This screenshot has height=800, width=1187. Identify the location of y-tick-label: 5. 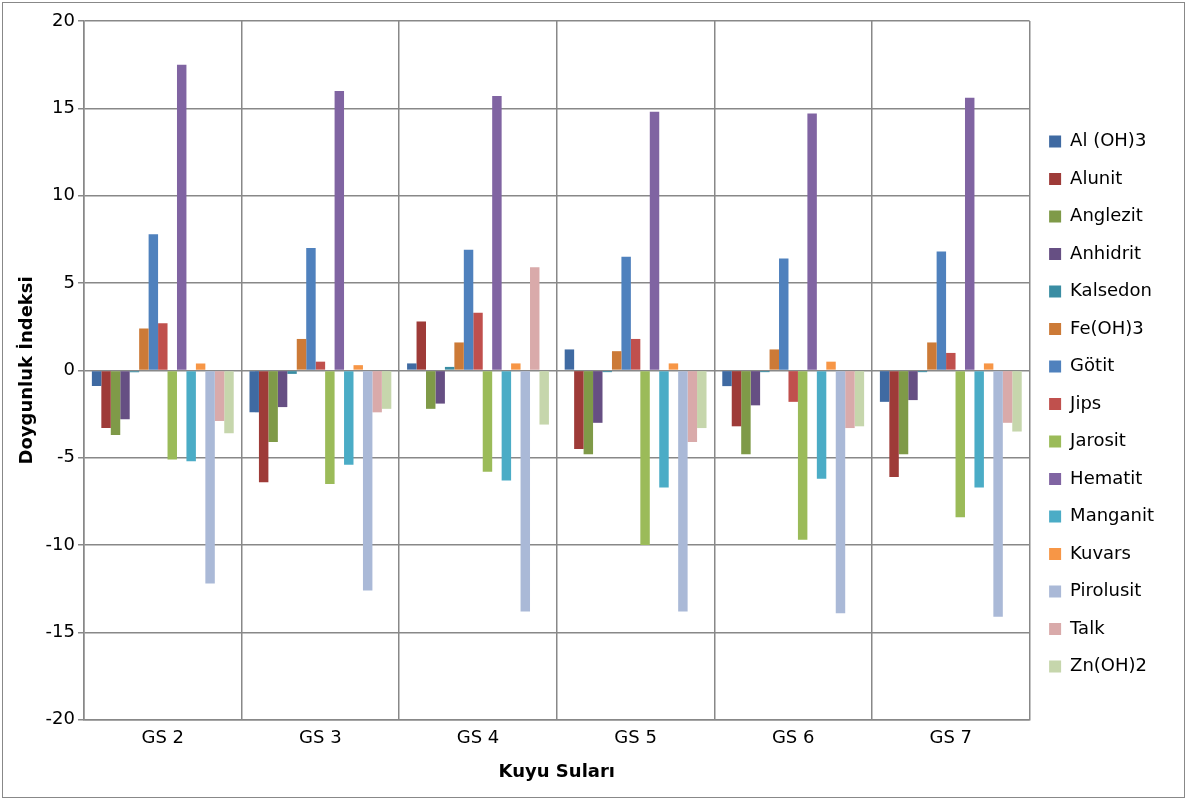
(69, 281).